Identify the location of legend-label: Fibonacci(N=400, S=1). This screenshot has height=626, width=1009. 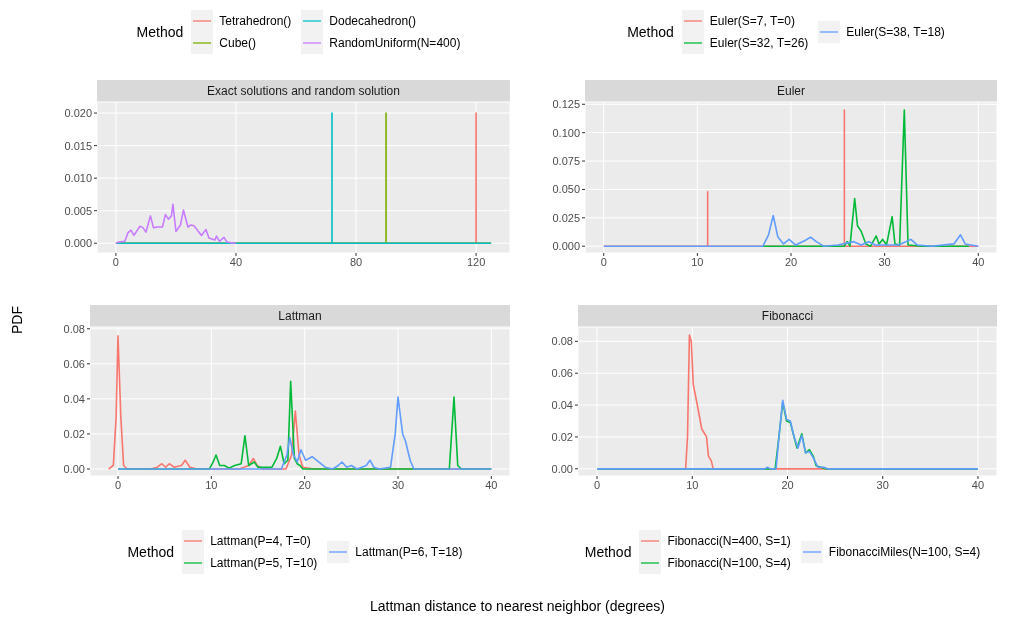
(729, 541).